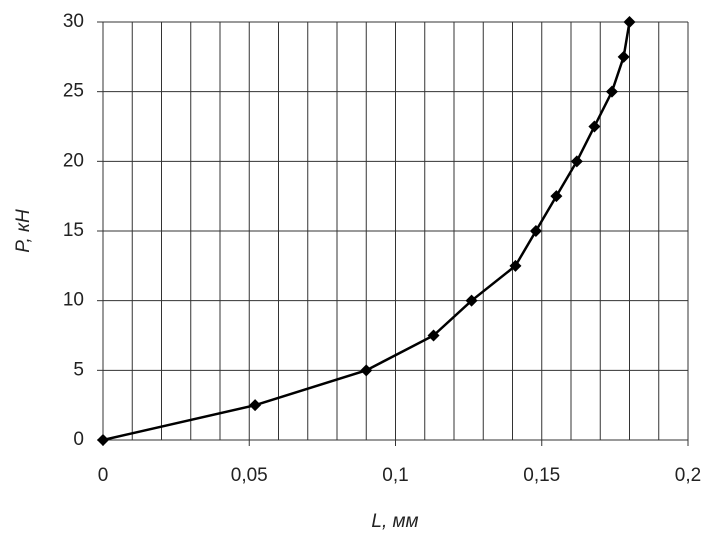 The height and width of the screenshot is (541, 714). Describe the element at coordinates (78, 439) in the screenshot. I see `y-tick-label: 0` at that location.